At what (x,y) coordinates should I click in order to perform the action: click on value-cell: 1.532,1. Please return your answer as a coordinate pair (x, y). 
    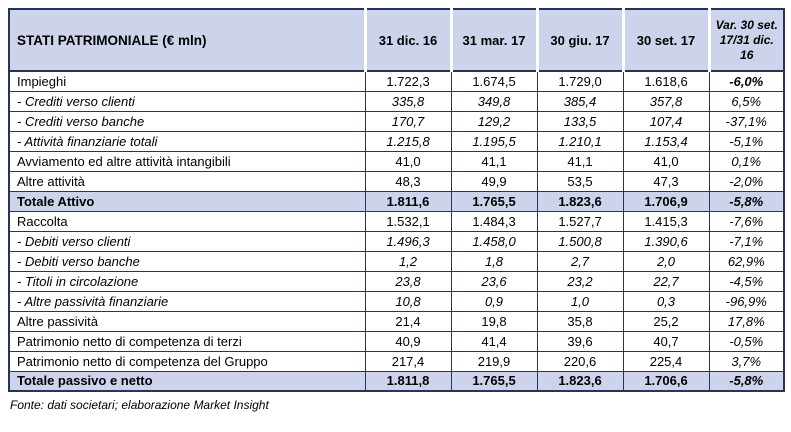
    Looking at the image, I should click on (408, 221).